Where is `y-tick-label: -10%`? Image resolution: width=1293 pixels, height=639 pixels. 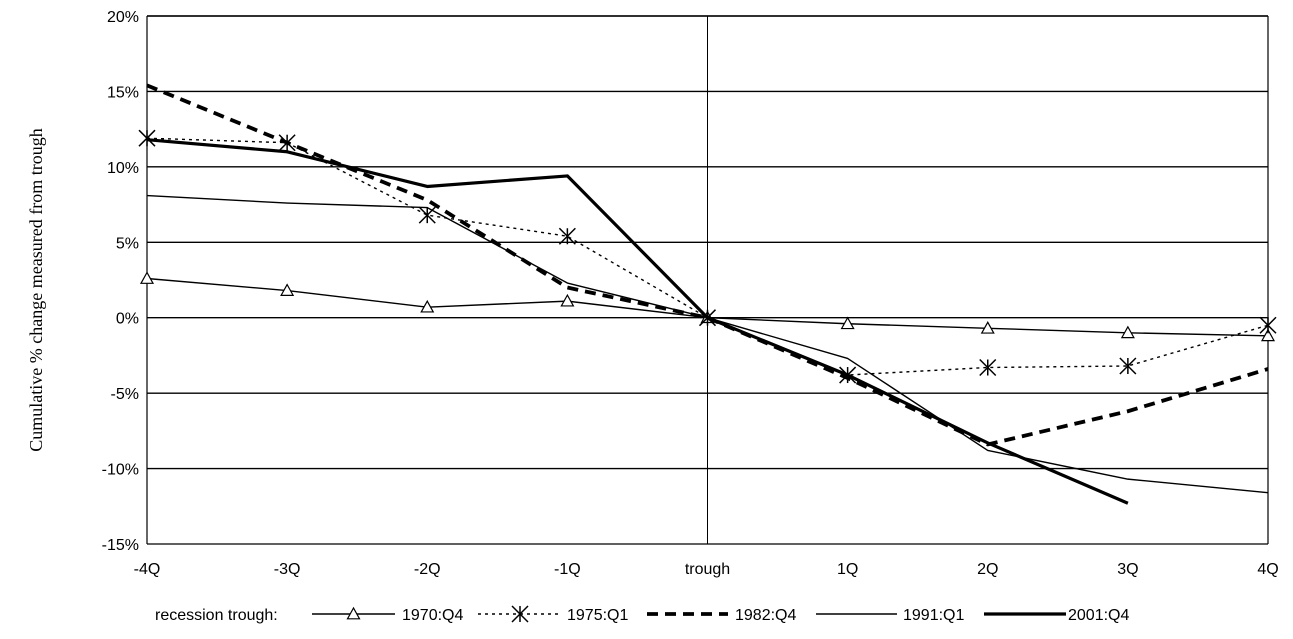
y-tick-label: -10% is located at coordinates (120, 470).